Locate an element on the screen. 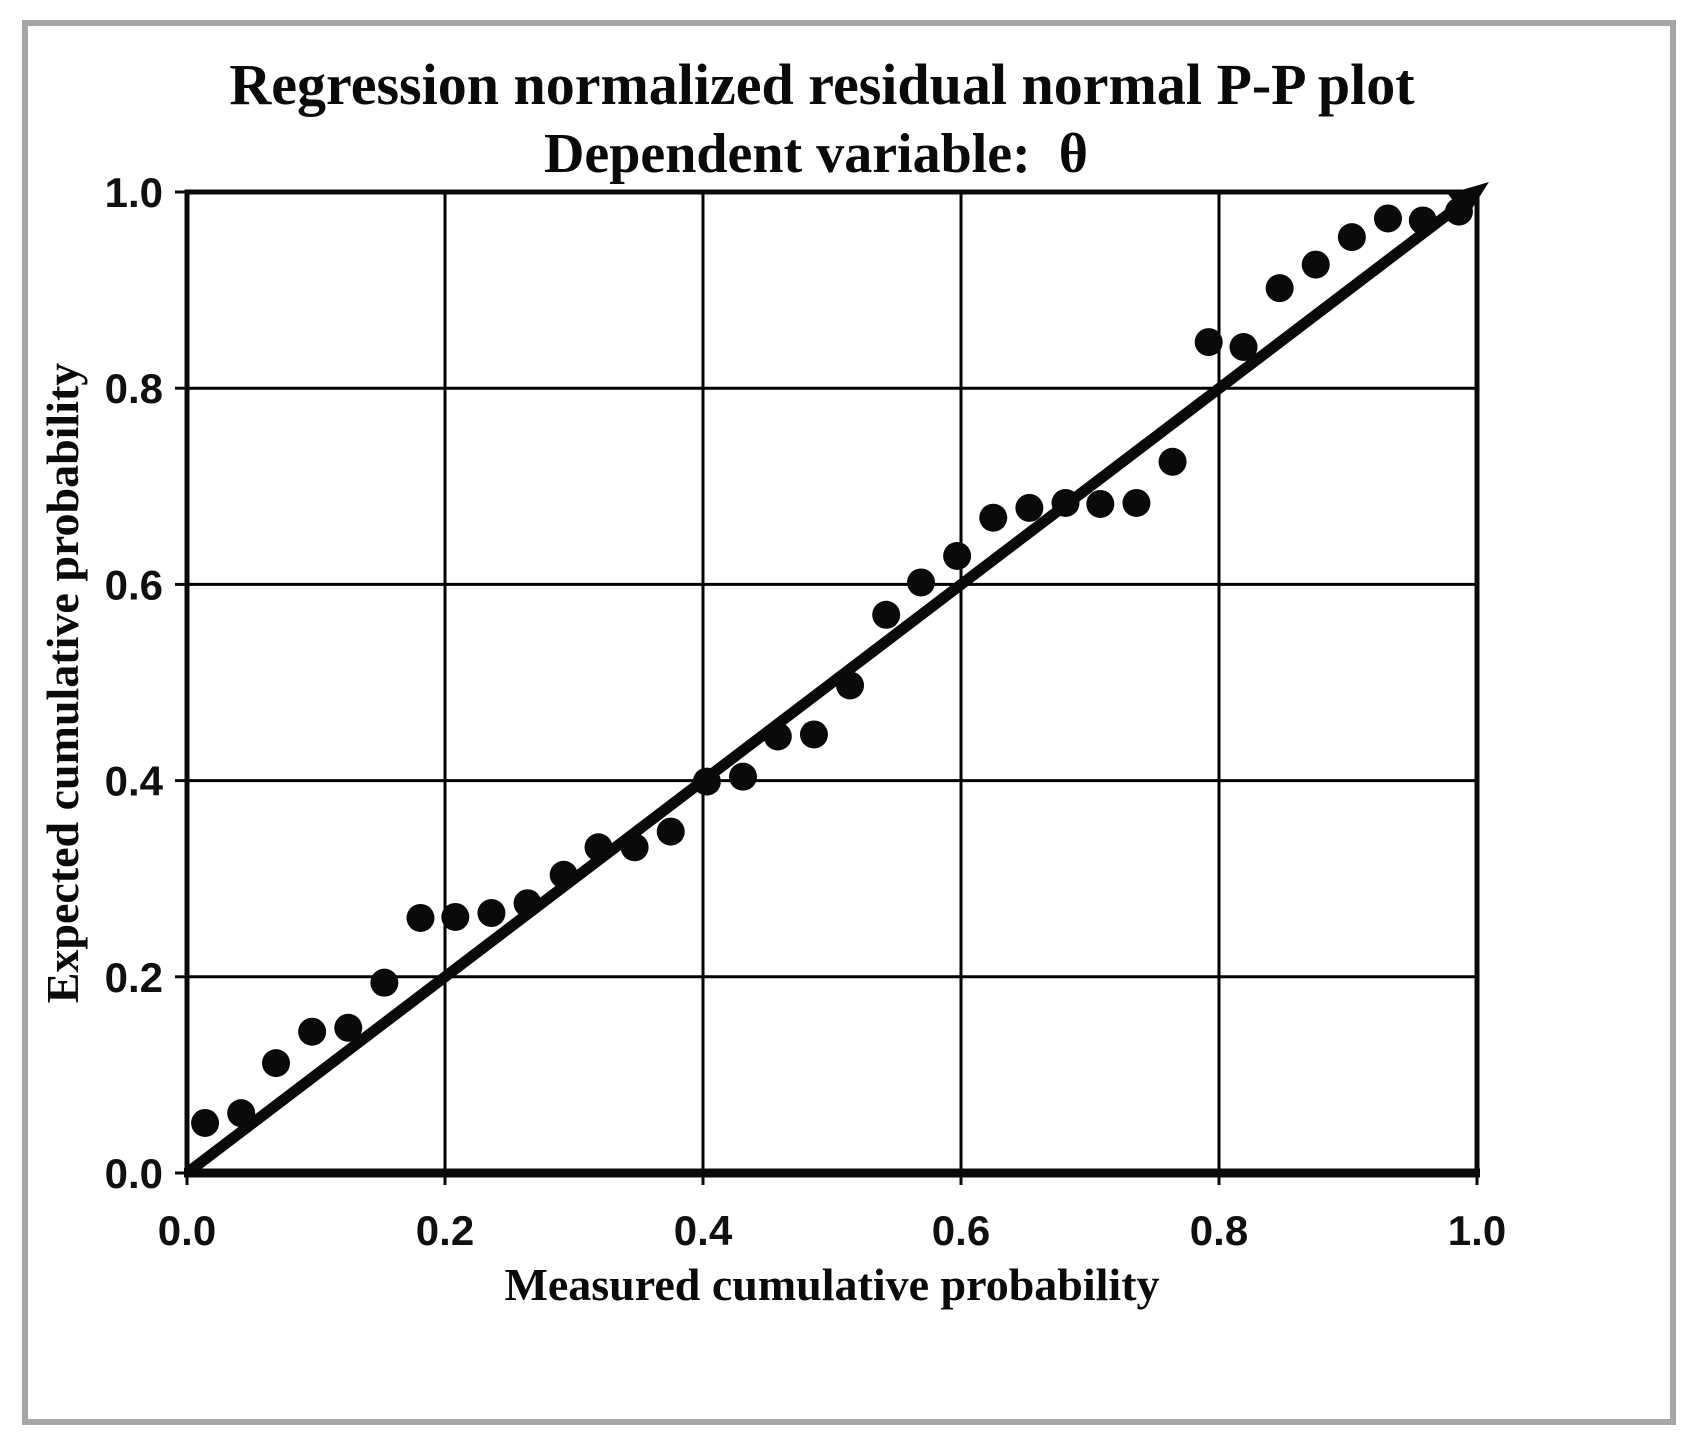  reference-line-arrowhead is located at coordinates (1468, 200).